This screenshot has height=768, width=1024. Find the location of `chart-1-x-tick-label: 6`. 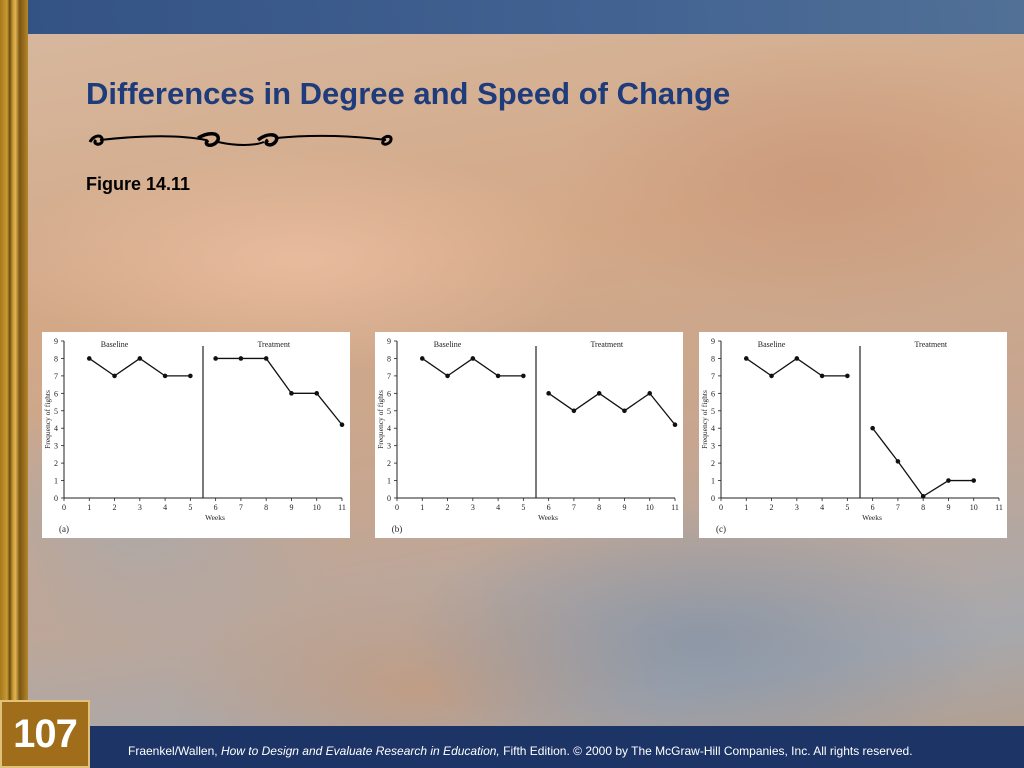

chart-1-x-tick-label: 6 is located at coordinates (549, 507).